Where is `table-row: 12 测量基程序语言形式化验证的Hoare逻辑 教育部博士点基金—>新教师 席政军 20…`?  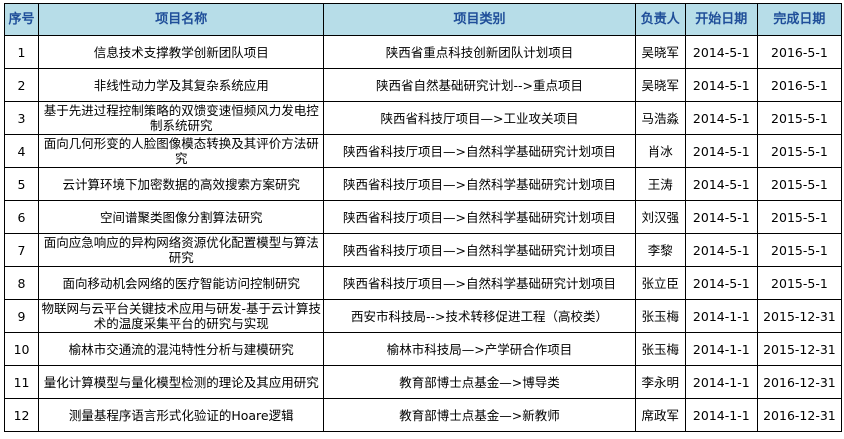
table-row: 12 测量基程序语言形式化验证的Hoare逻辑 教育部博士点基金—>新教师 席政军 20… is located at coordinates (423, 415).